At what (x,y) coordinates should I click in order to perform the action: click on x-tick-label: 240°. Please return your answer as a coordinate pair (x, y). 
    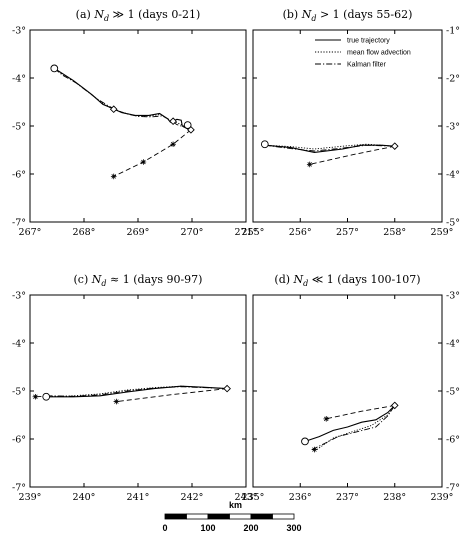
    Looking at the image, I should click on (84, 497).